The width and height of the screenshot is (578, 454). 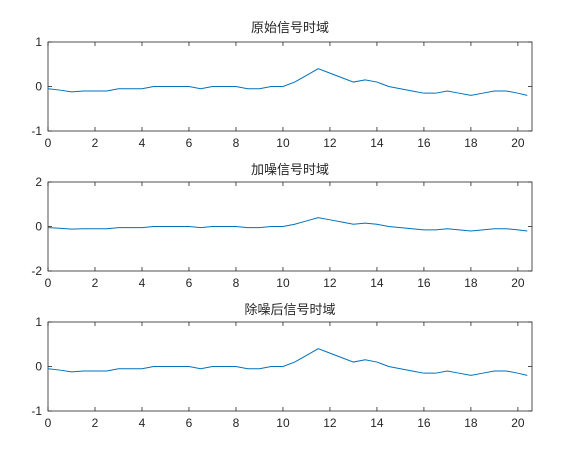 What do you see at coordinates (290, 28) in the screenshot?
I see `subplot-1-title: 原始信号时域` at bounding box center [290, 28].